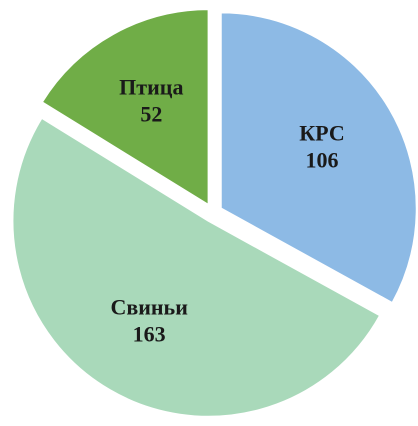  I want to click on slice-value: 106, so click(322, 160).